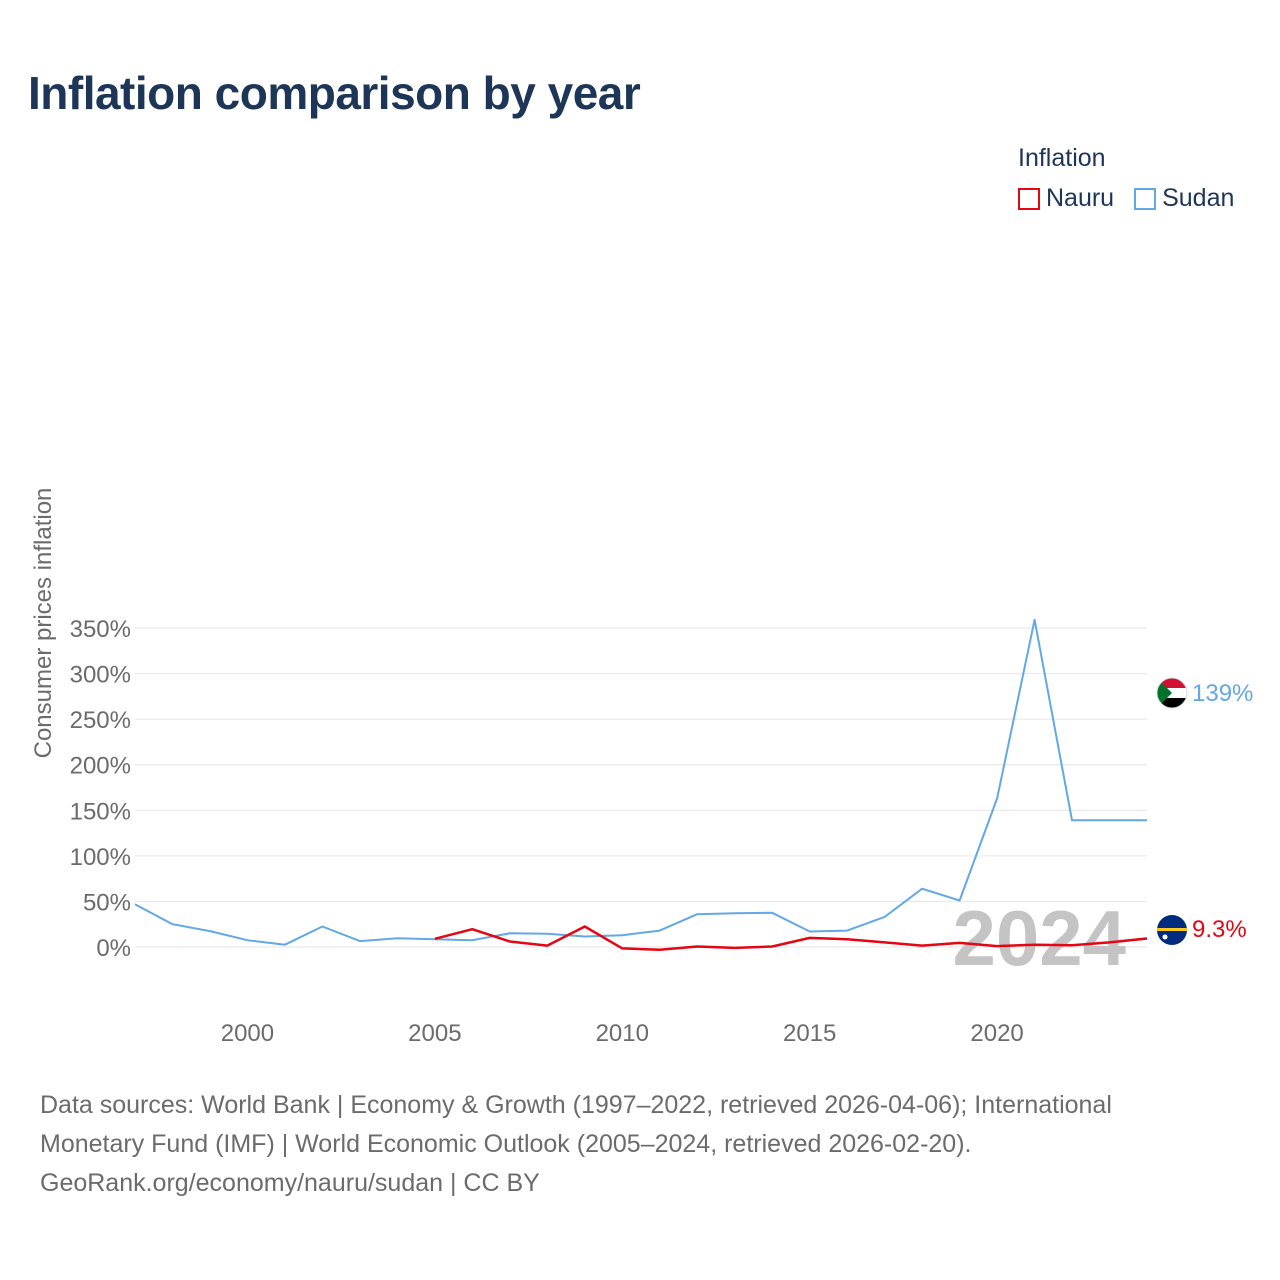 The width and height of the screenshot is (1280, 1280). What do you see at coordinates (100, 675) in the screenshot?
I see `y-tick-label-300: 300%` at bounding box center [100, 675].